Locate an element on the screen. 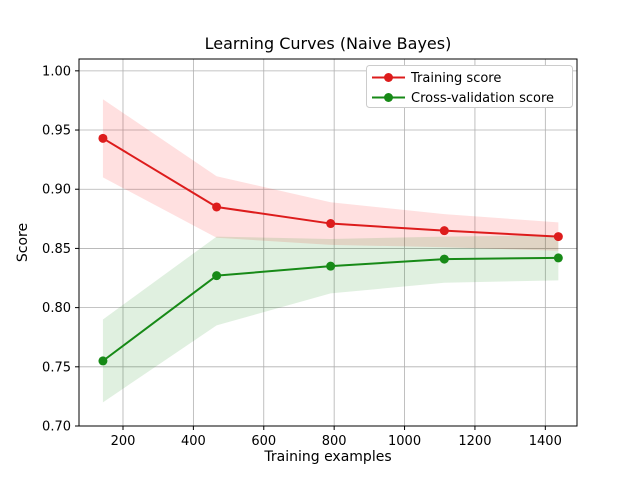  x-tick-label: 600 is located at coordinates (263, 441).